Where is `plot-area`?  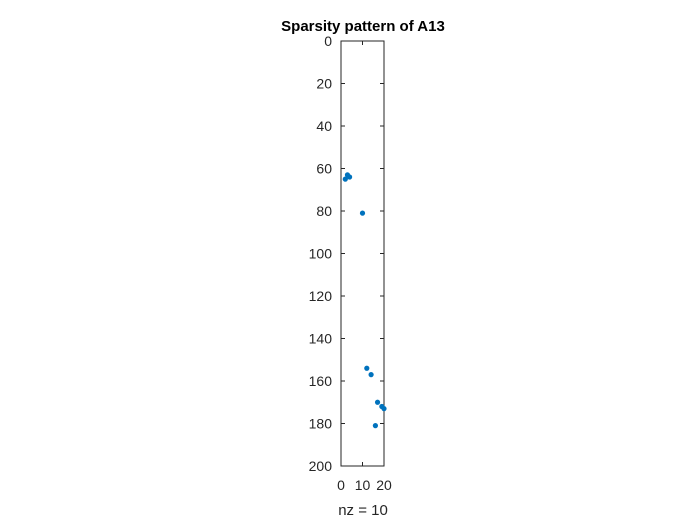 plot-area is located at coordinates (362, 253).